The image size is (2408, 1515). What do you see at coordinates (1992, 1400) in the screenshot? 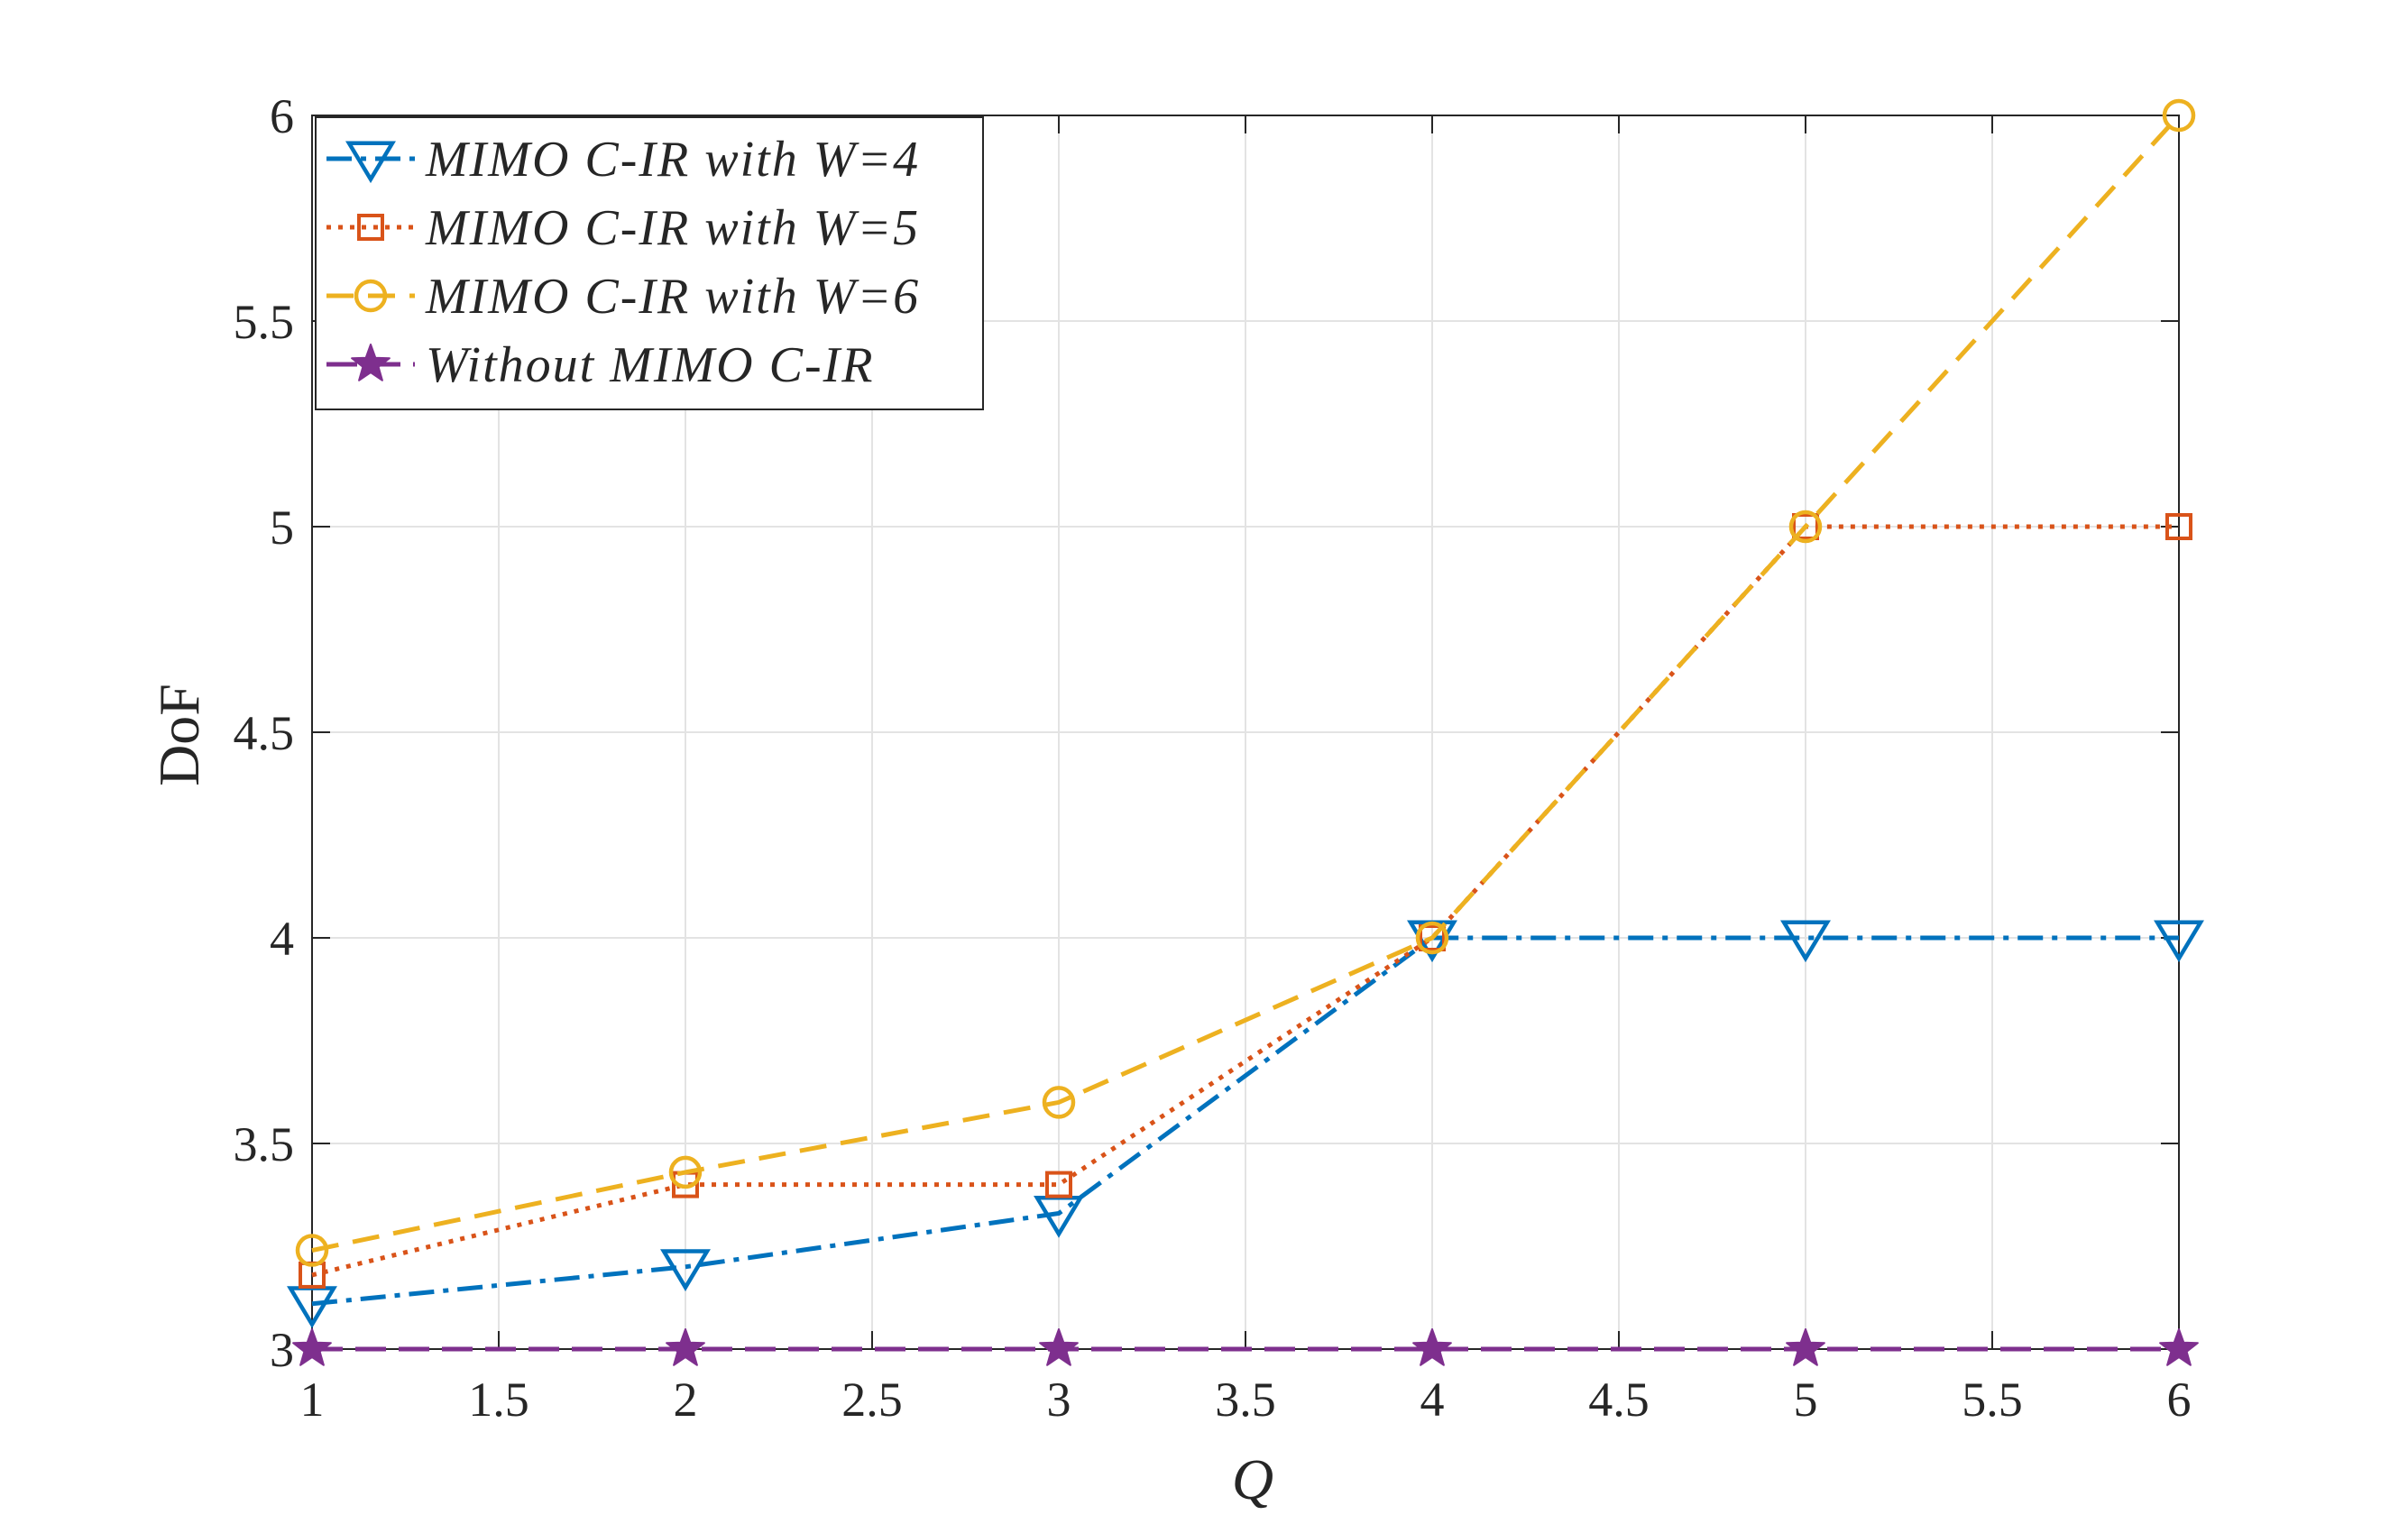
I see `x-tick-label: 5.5` at bounding box center [1992, 1400].